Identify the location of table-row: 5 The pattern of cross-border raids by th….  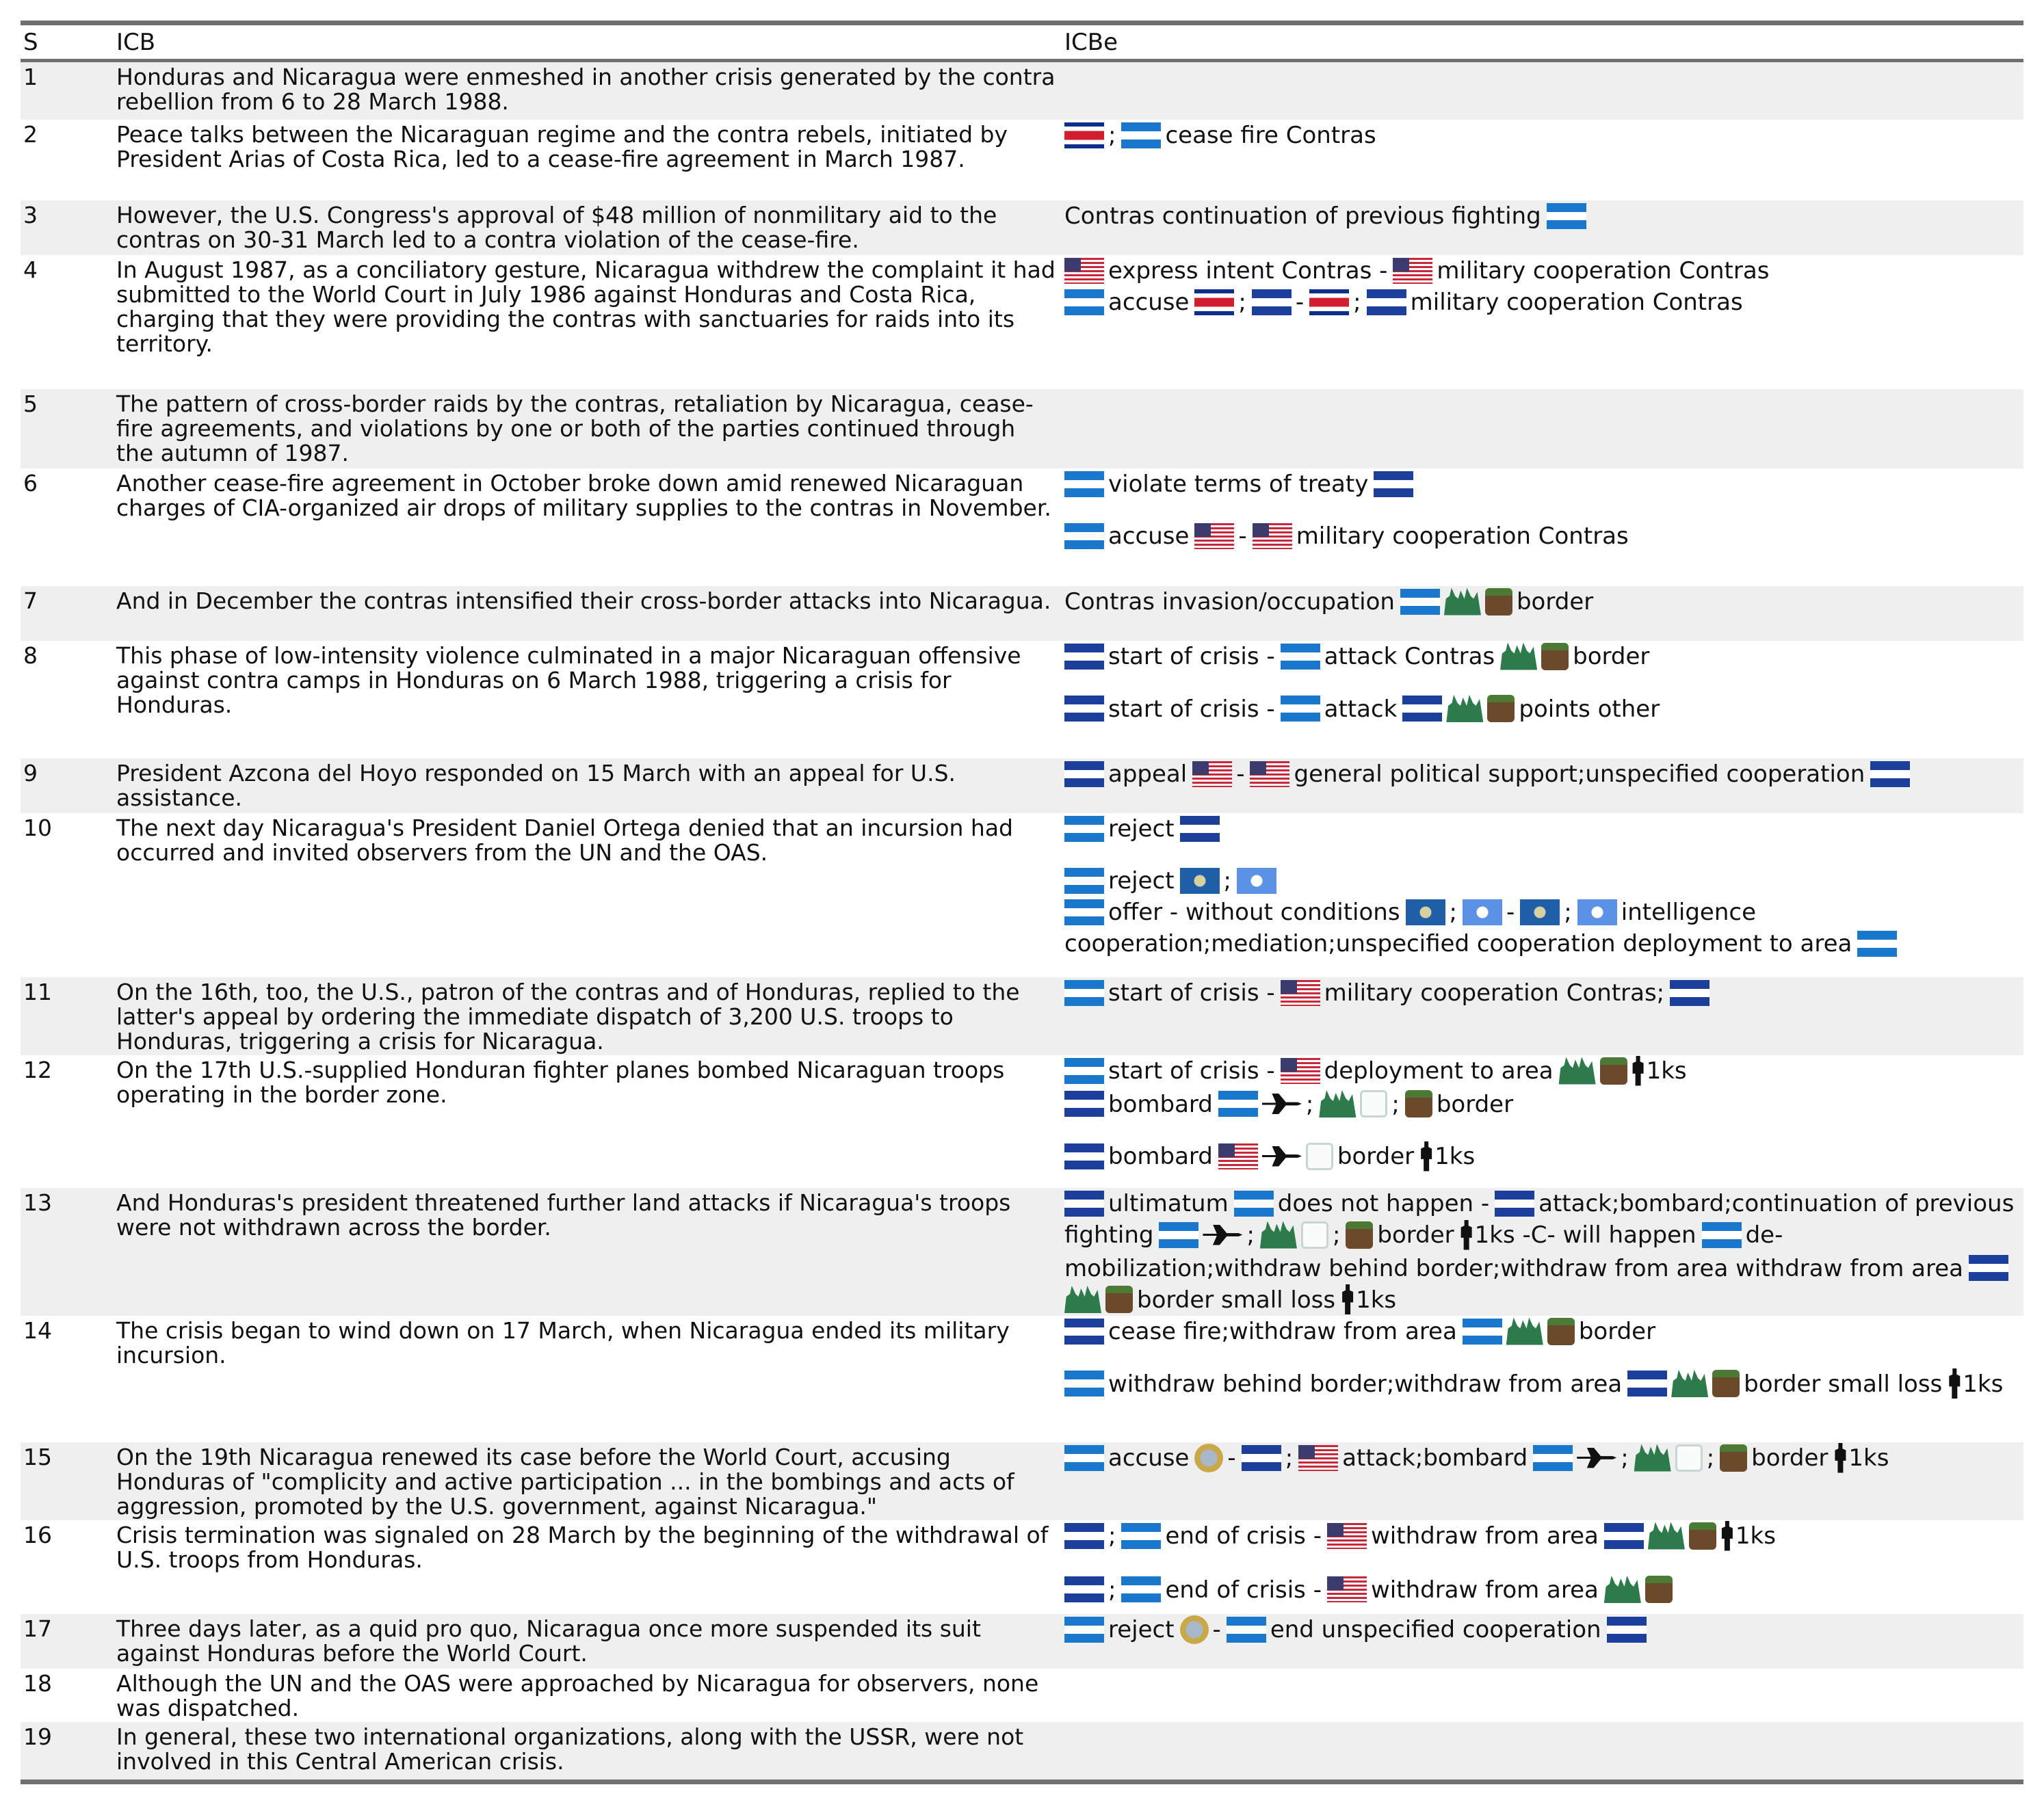
(1022, 429).